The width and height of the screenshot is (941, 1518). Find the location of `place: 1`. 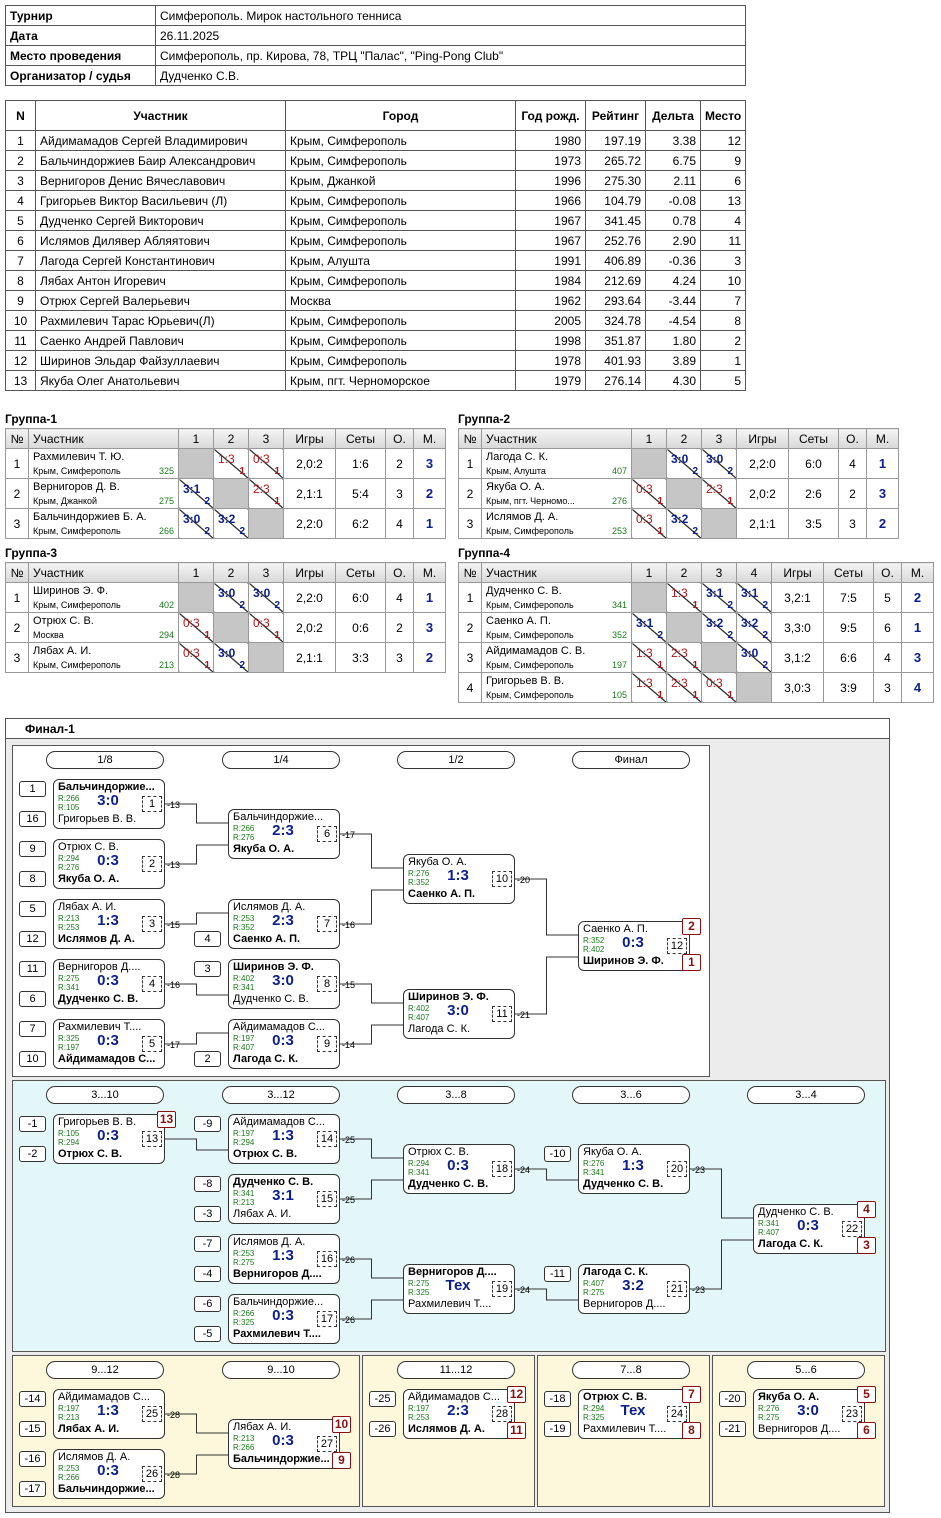

place: 1 is located at coordinates (429, 523).